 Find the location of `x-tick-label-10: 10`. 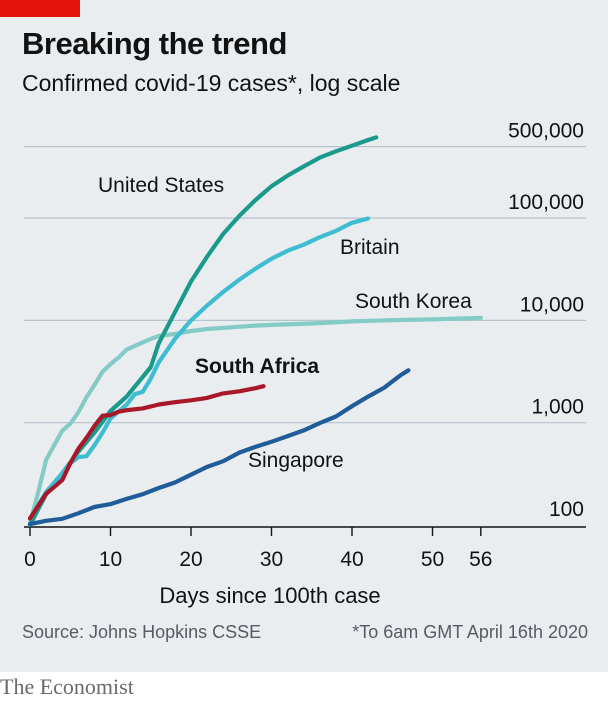

x-tick-label-10: 10 is located at coordinates (110, 559).